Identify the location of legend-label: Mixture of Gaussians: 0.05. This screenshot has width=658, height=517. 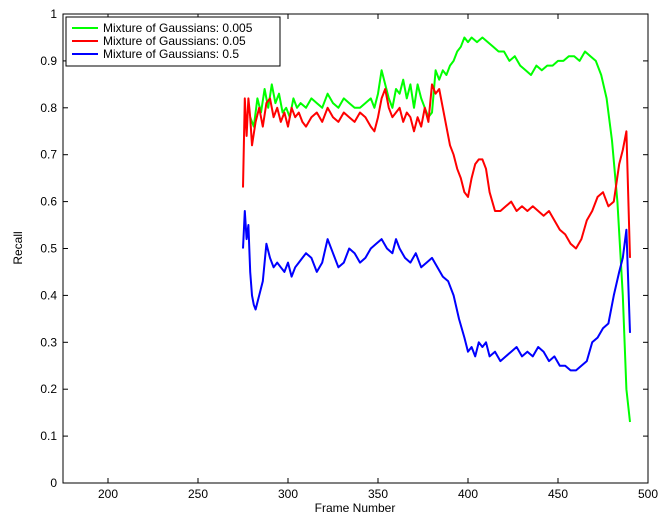
(174, 41).